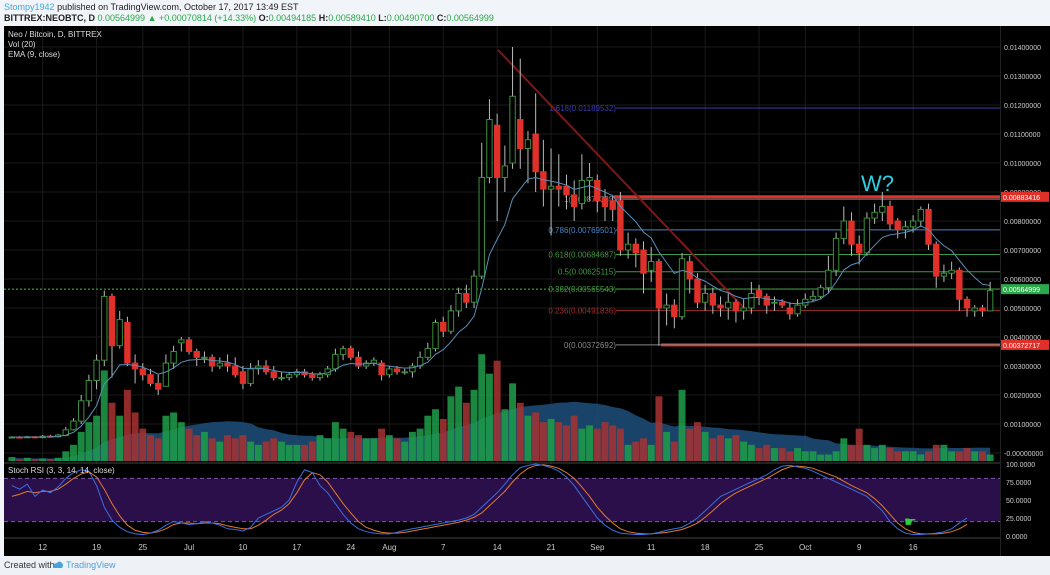  Describe the element at coordinates (582, 254) in the screenshot. I see `fib-label-0.618: 0.618(0.00684687)` at that location.